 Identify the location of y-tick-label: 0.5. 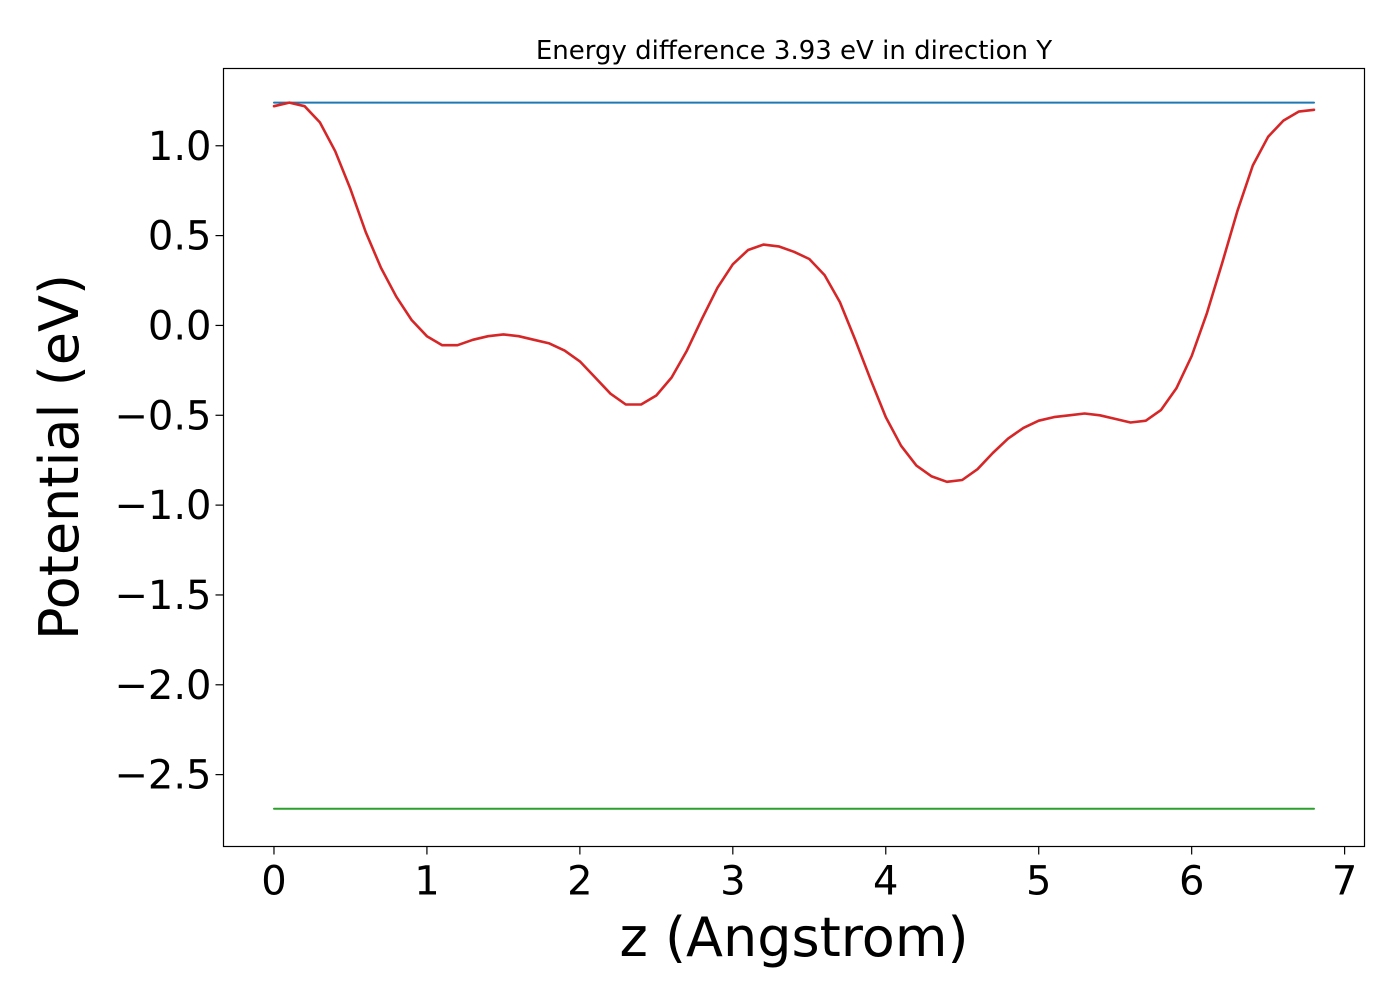
(180, 237).